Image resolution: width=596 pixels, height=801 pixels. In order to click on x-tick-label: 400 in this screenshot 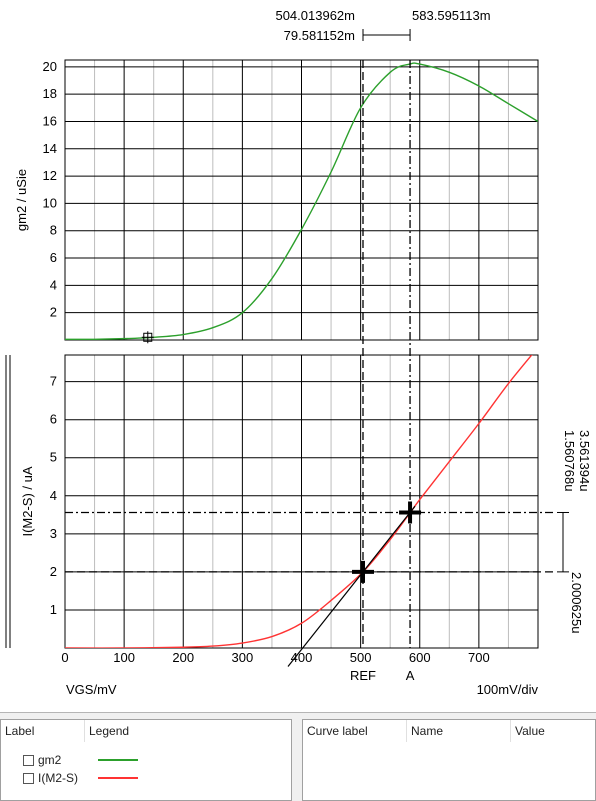, I will do `click(302, 657)`.